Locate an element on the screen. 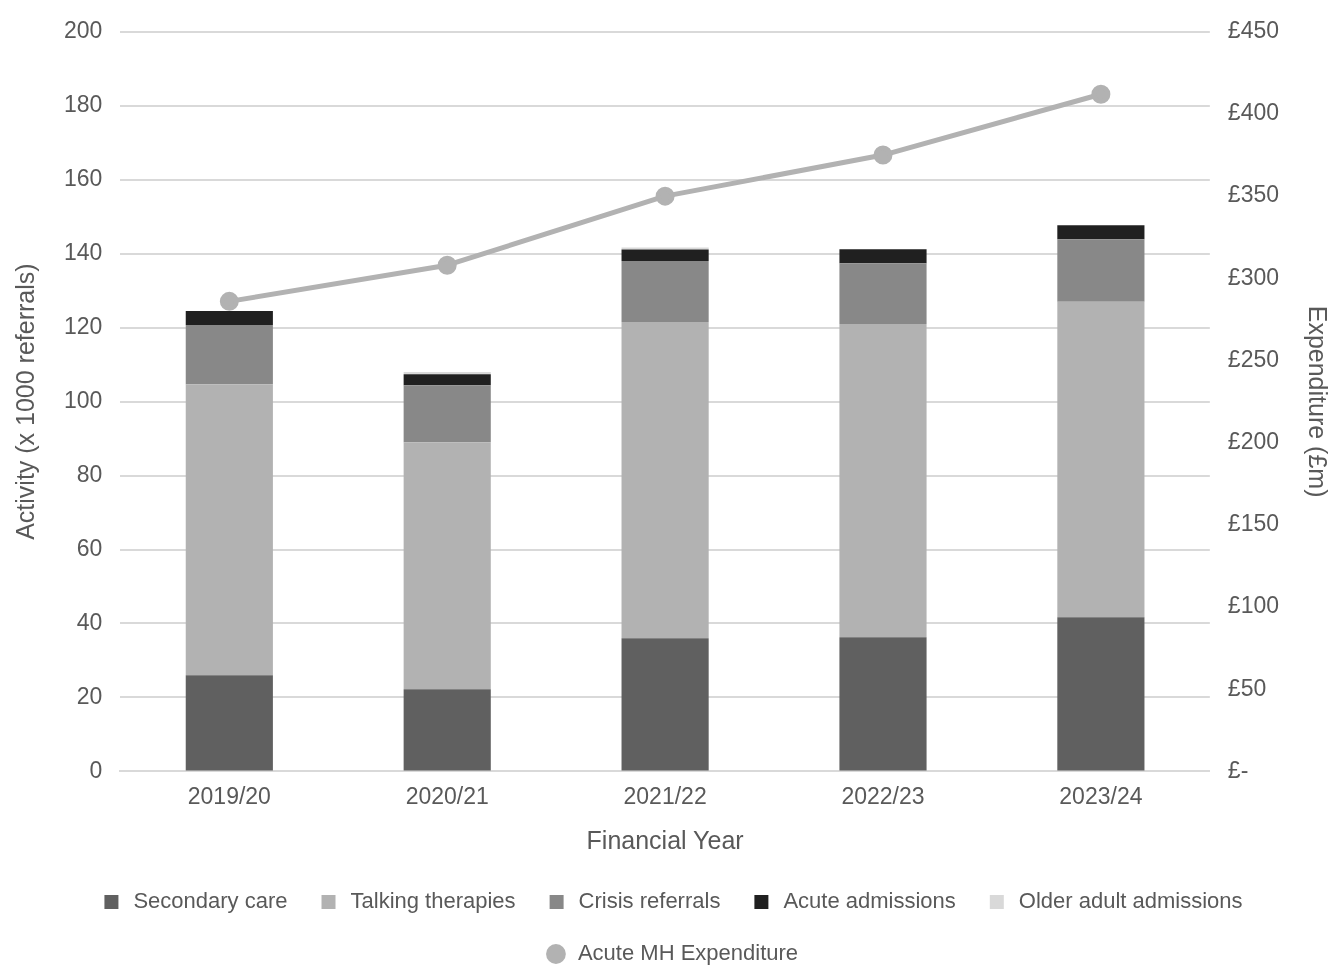 Image resolution: width=1343 pixels, height=975 pixels. y2-tick-label: £350 is located at coordinates (1253, 194).